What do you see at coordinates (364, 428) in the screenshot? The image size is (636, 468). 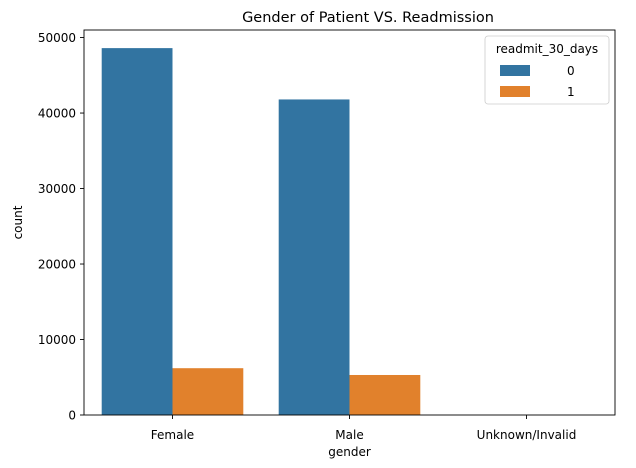 I see `x-axis-ticks: Female Male Unknown/Invalid` at bounding box center [364, 428].